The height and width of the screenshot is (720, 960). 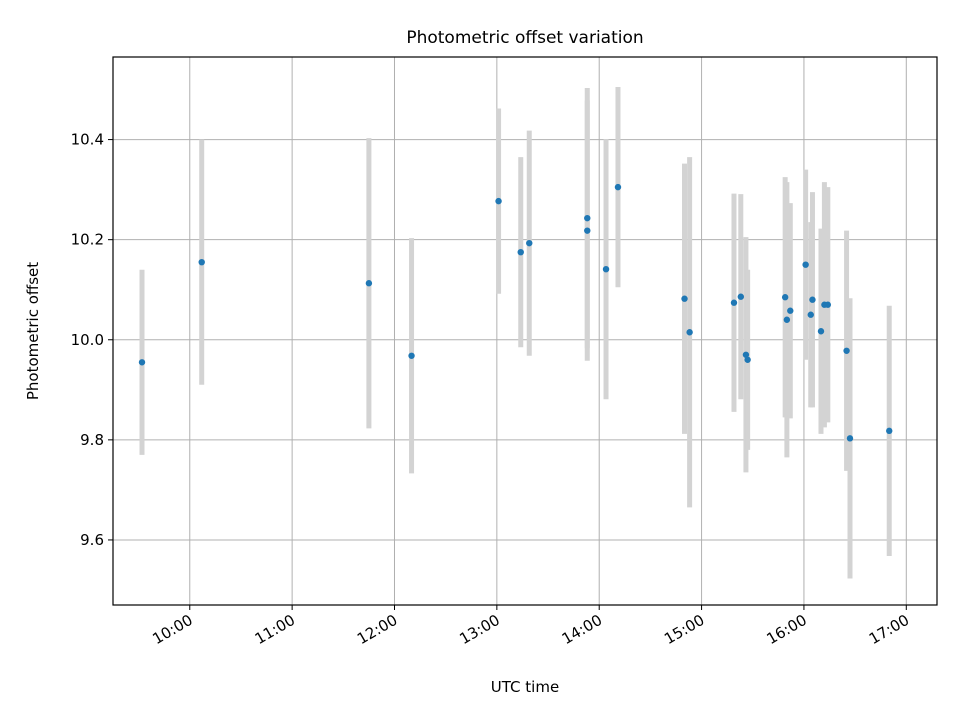 I want to click on x-tick-label: 15:00, so click(x=684, y=629).